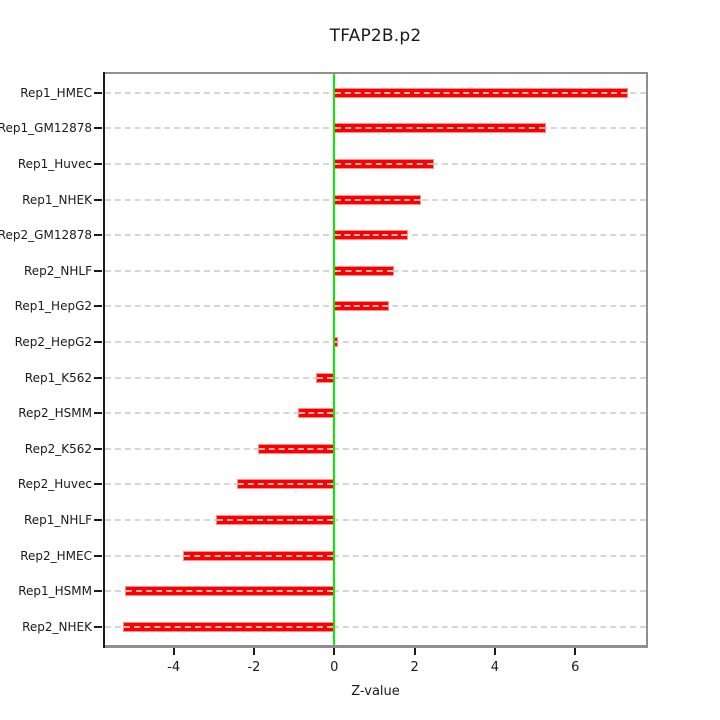 The height and width of the screenshot is (720, 720). Describe the element at coordinates (254, 667) in the screenshot. I see `x-tick-label: -2` at that location.